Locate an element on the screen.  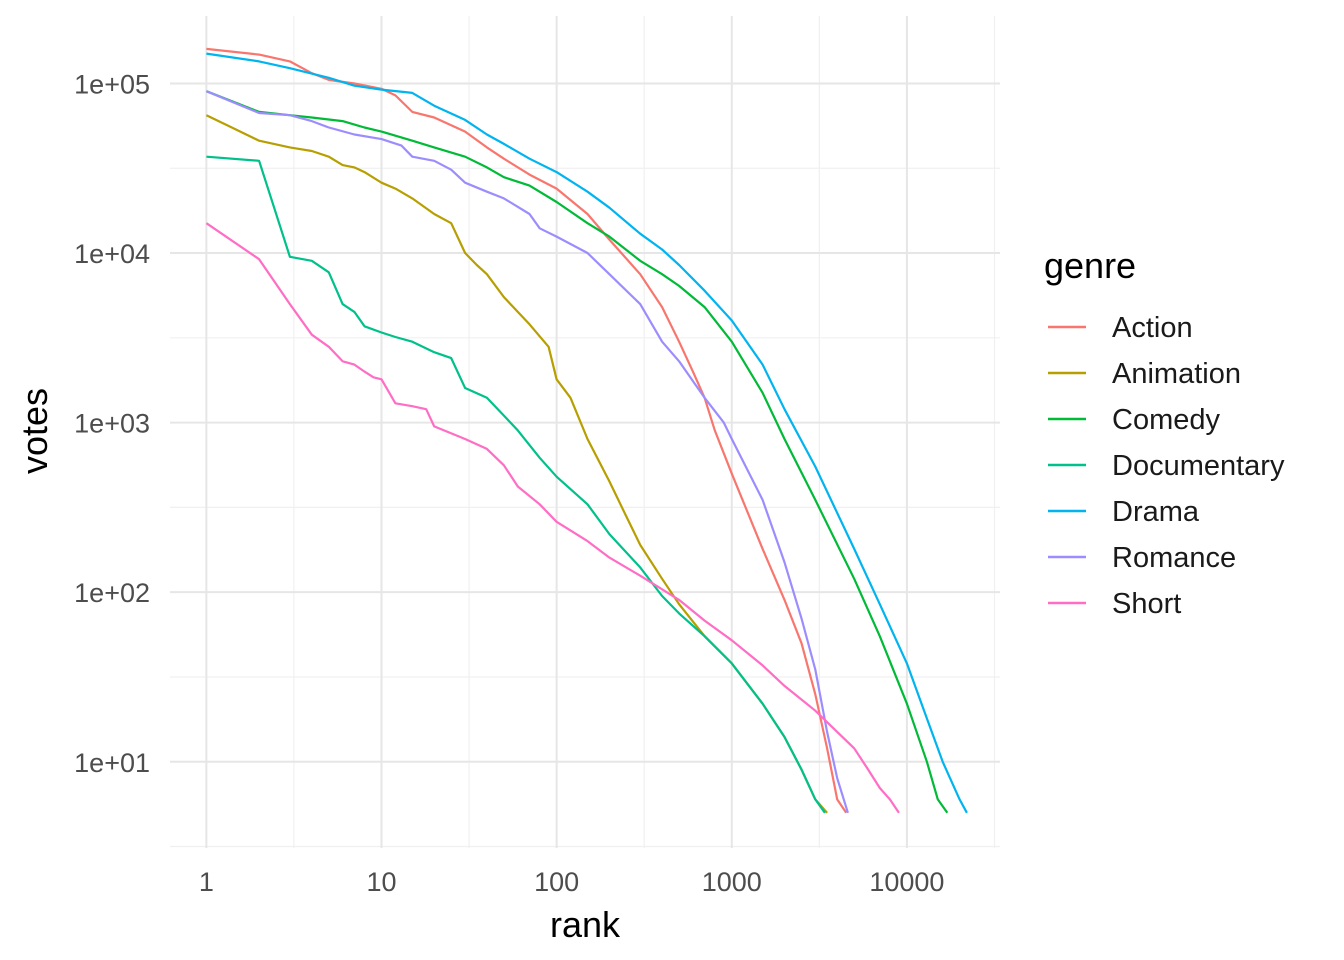
legend-label-documentary: Documentary is located at coordinates (1198, 466).